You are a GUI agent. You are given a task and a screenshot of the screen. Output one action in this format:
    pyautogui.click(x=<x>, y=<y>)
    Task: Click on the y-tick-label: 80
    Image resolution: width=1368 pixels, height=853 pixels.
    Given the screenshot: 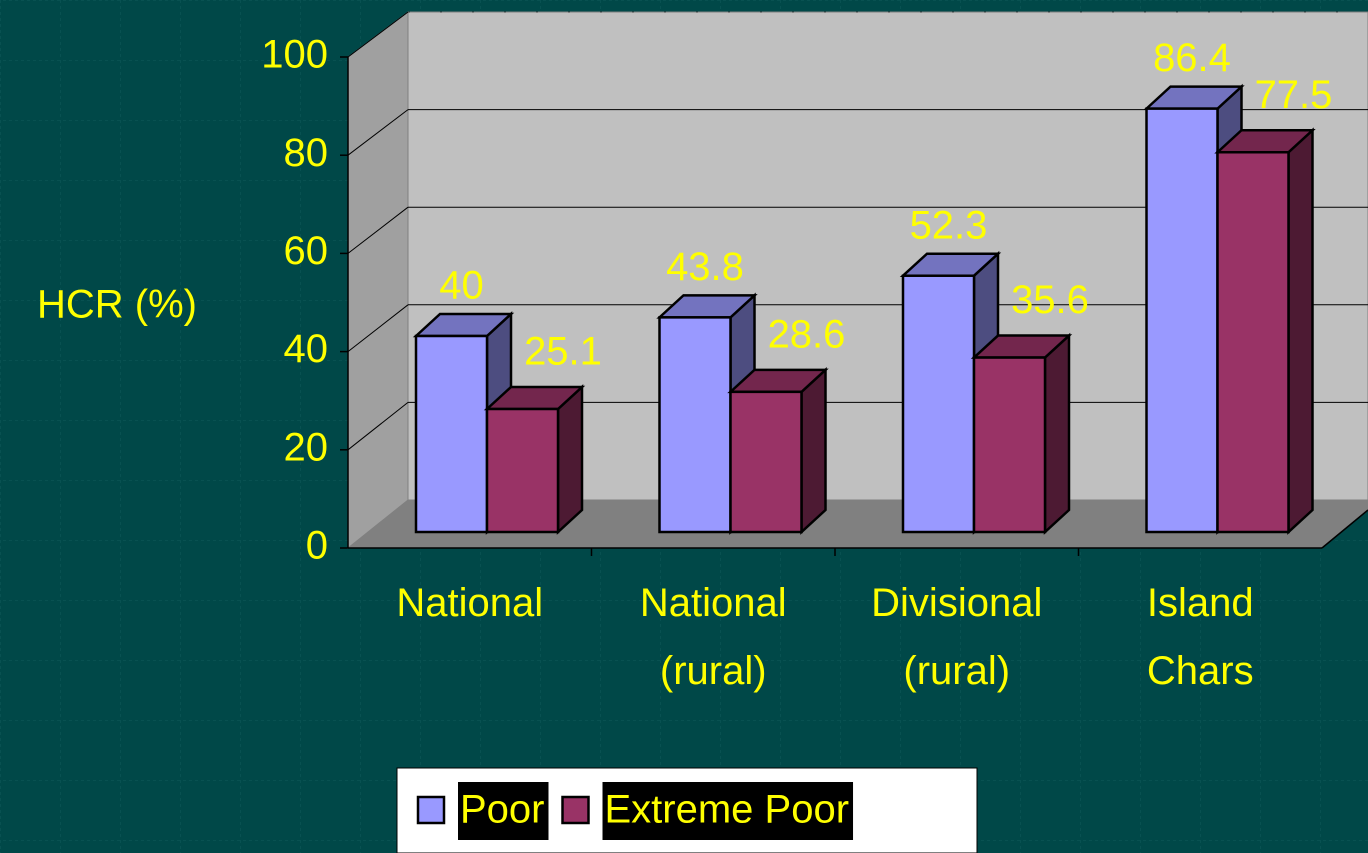 What is the action you would take?
    pyautogui.click(x=306, y=153)
    